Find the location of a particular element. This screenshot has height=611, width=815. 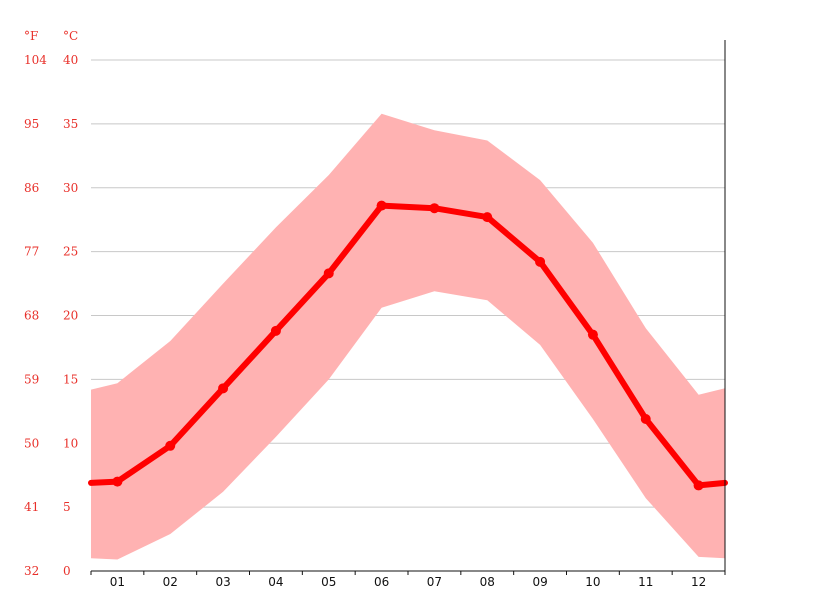

fahrenheit-tick-label: 32 is located at coordinates (31, 571).